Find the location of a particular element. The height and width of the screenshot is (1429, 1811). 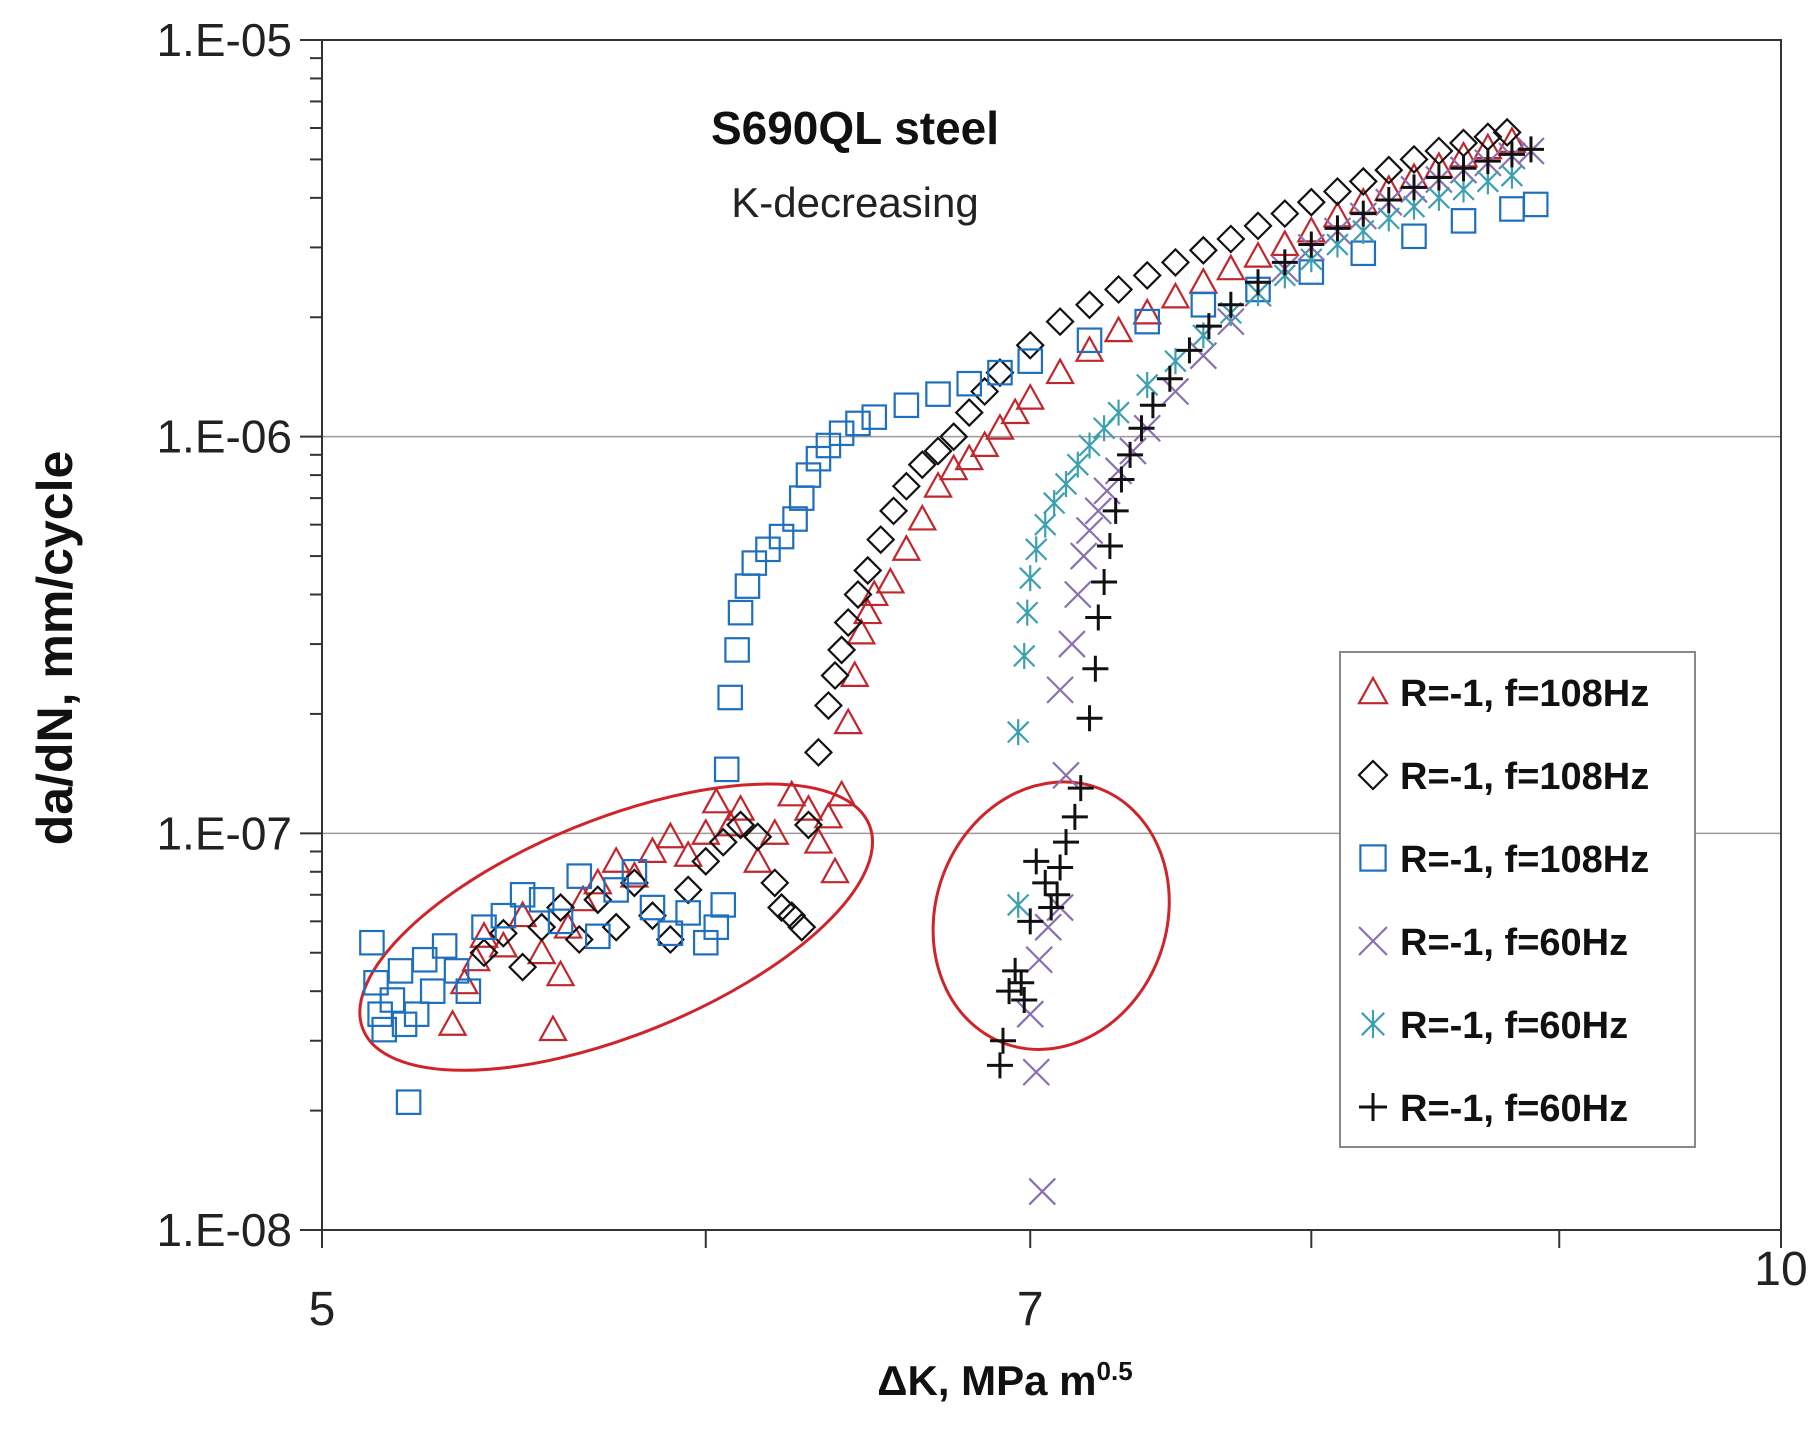

highlight-ellipses is located at coordinates (764, 926).